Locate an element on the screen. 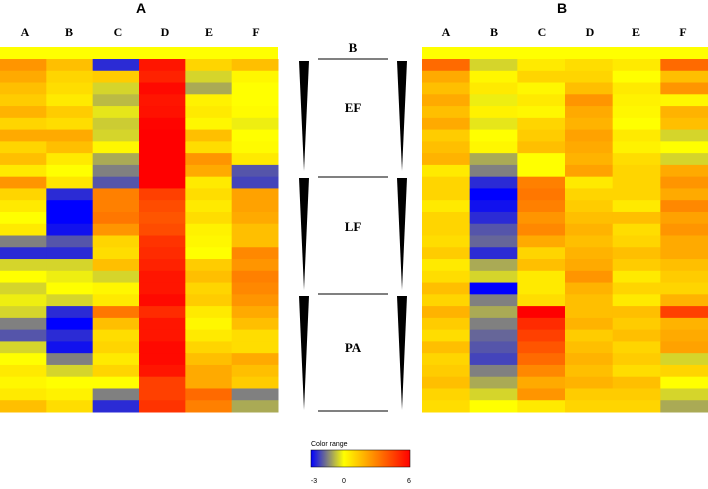 The width and height of the screenshot is (708, 489). group-label-ef: EF is located at coordinates (353, 107).